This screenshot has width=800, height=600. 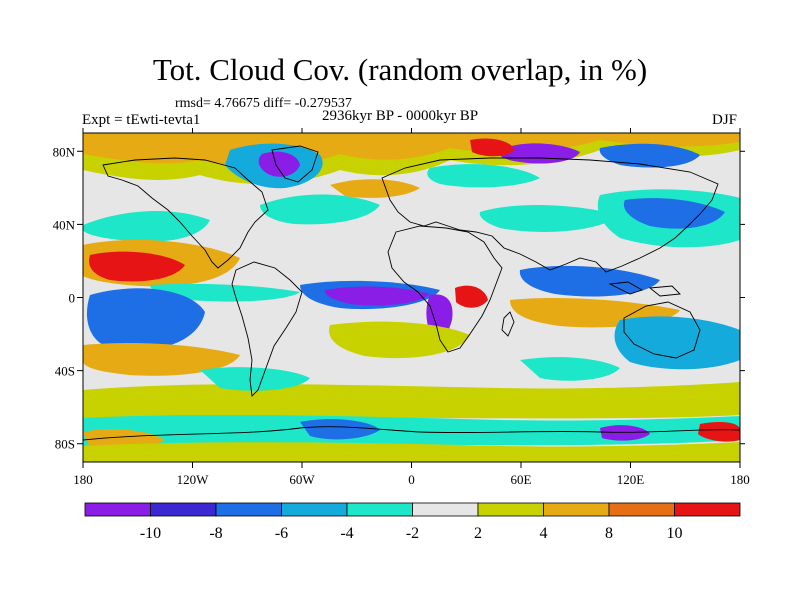 I want to click on arctic-blue-east, so click(x=649, y=155).